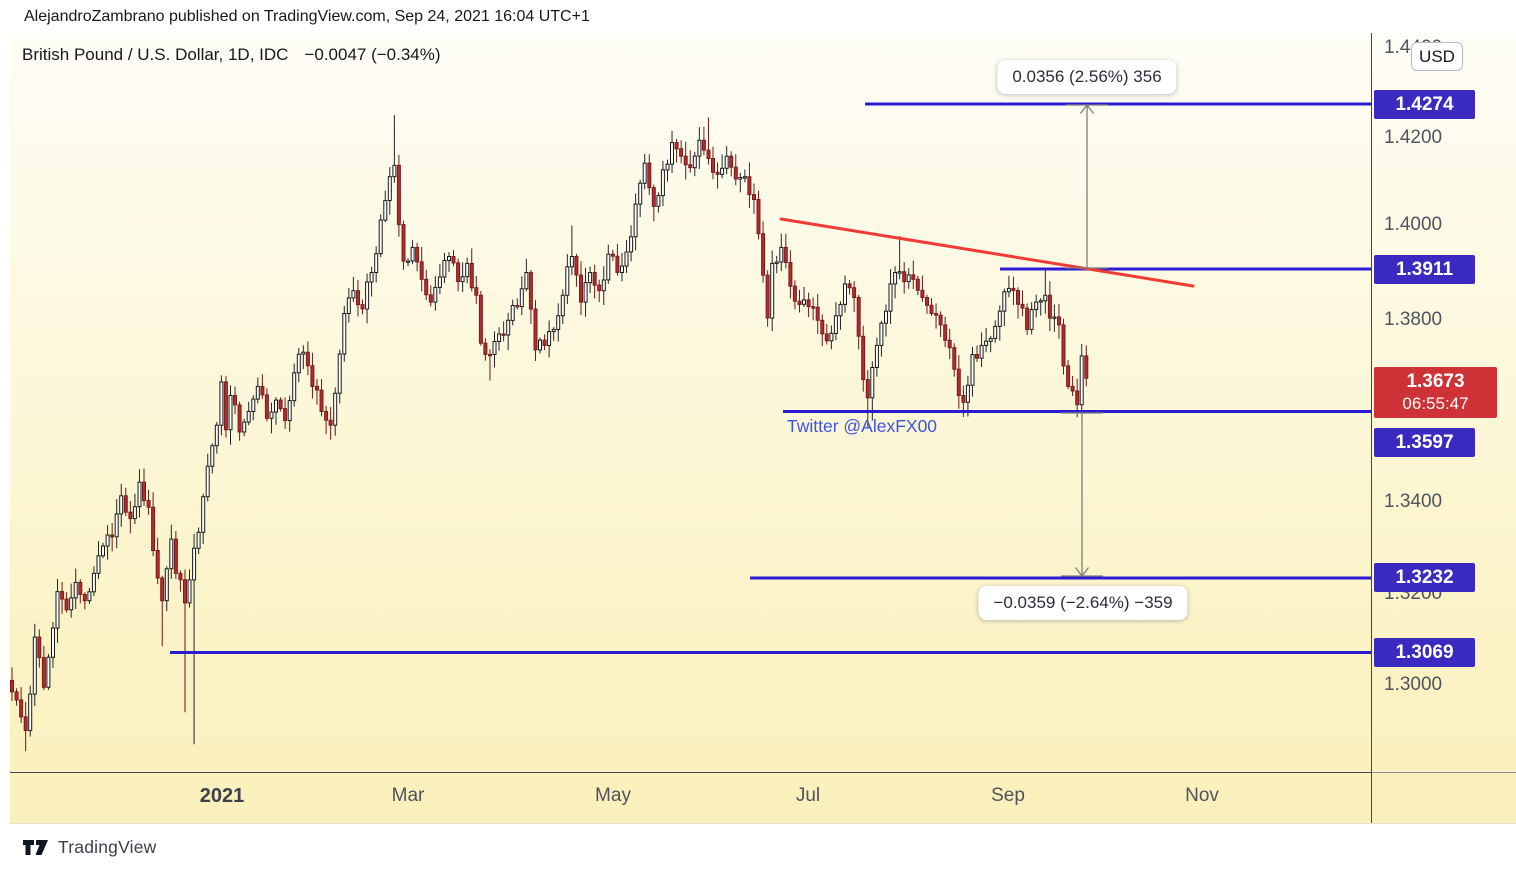 The image size is (1516, 870). What do you see at coordinates (1083, 603) in the screenshot?
I see `measure-label-down: −0.0359 (−2.64%) −359` at bounding box center [1083, 603].